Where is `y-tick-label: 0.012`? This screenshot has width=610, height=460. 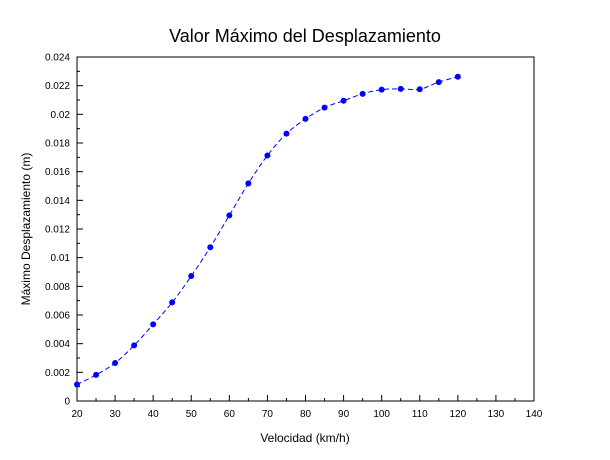 y-tick-label: 0.012 is located at coordinates (57, 230).